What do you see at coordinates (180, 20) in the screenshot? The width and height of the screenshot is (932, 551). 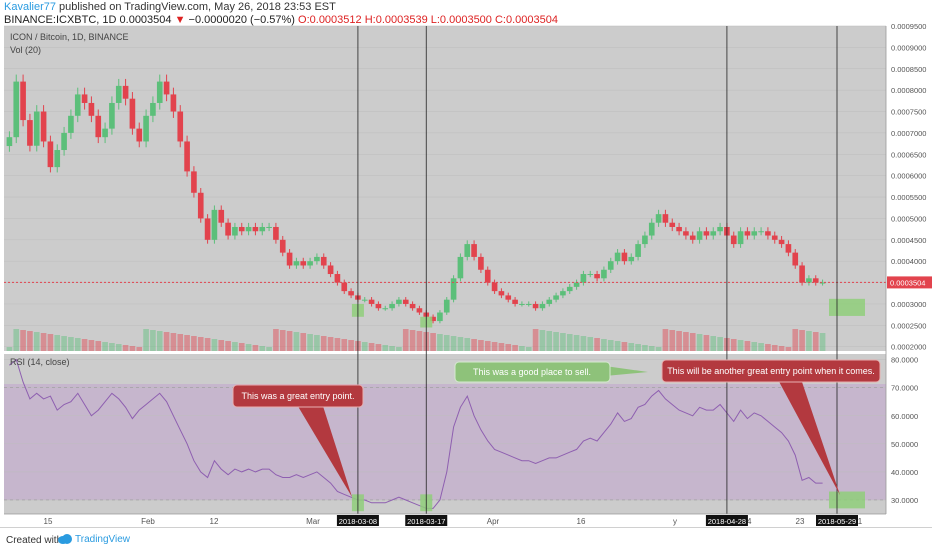 I see `down-arrow-icon: ▼` at bounding box center [180, 20].